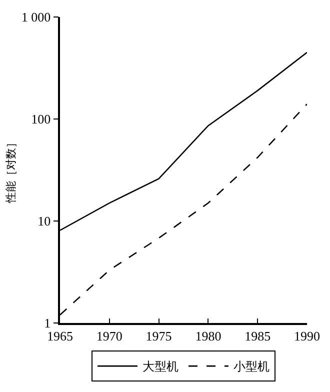 The width and height of the screenshot is (330, 392). Describe the element at coordinates (307, 336) in the screenshot. I see `x-tick-label: 1990` at that location.